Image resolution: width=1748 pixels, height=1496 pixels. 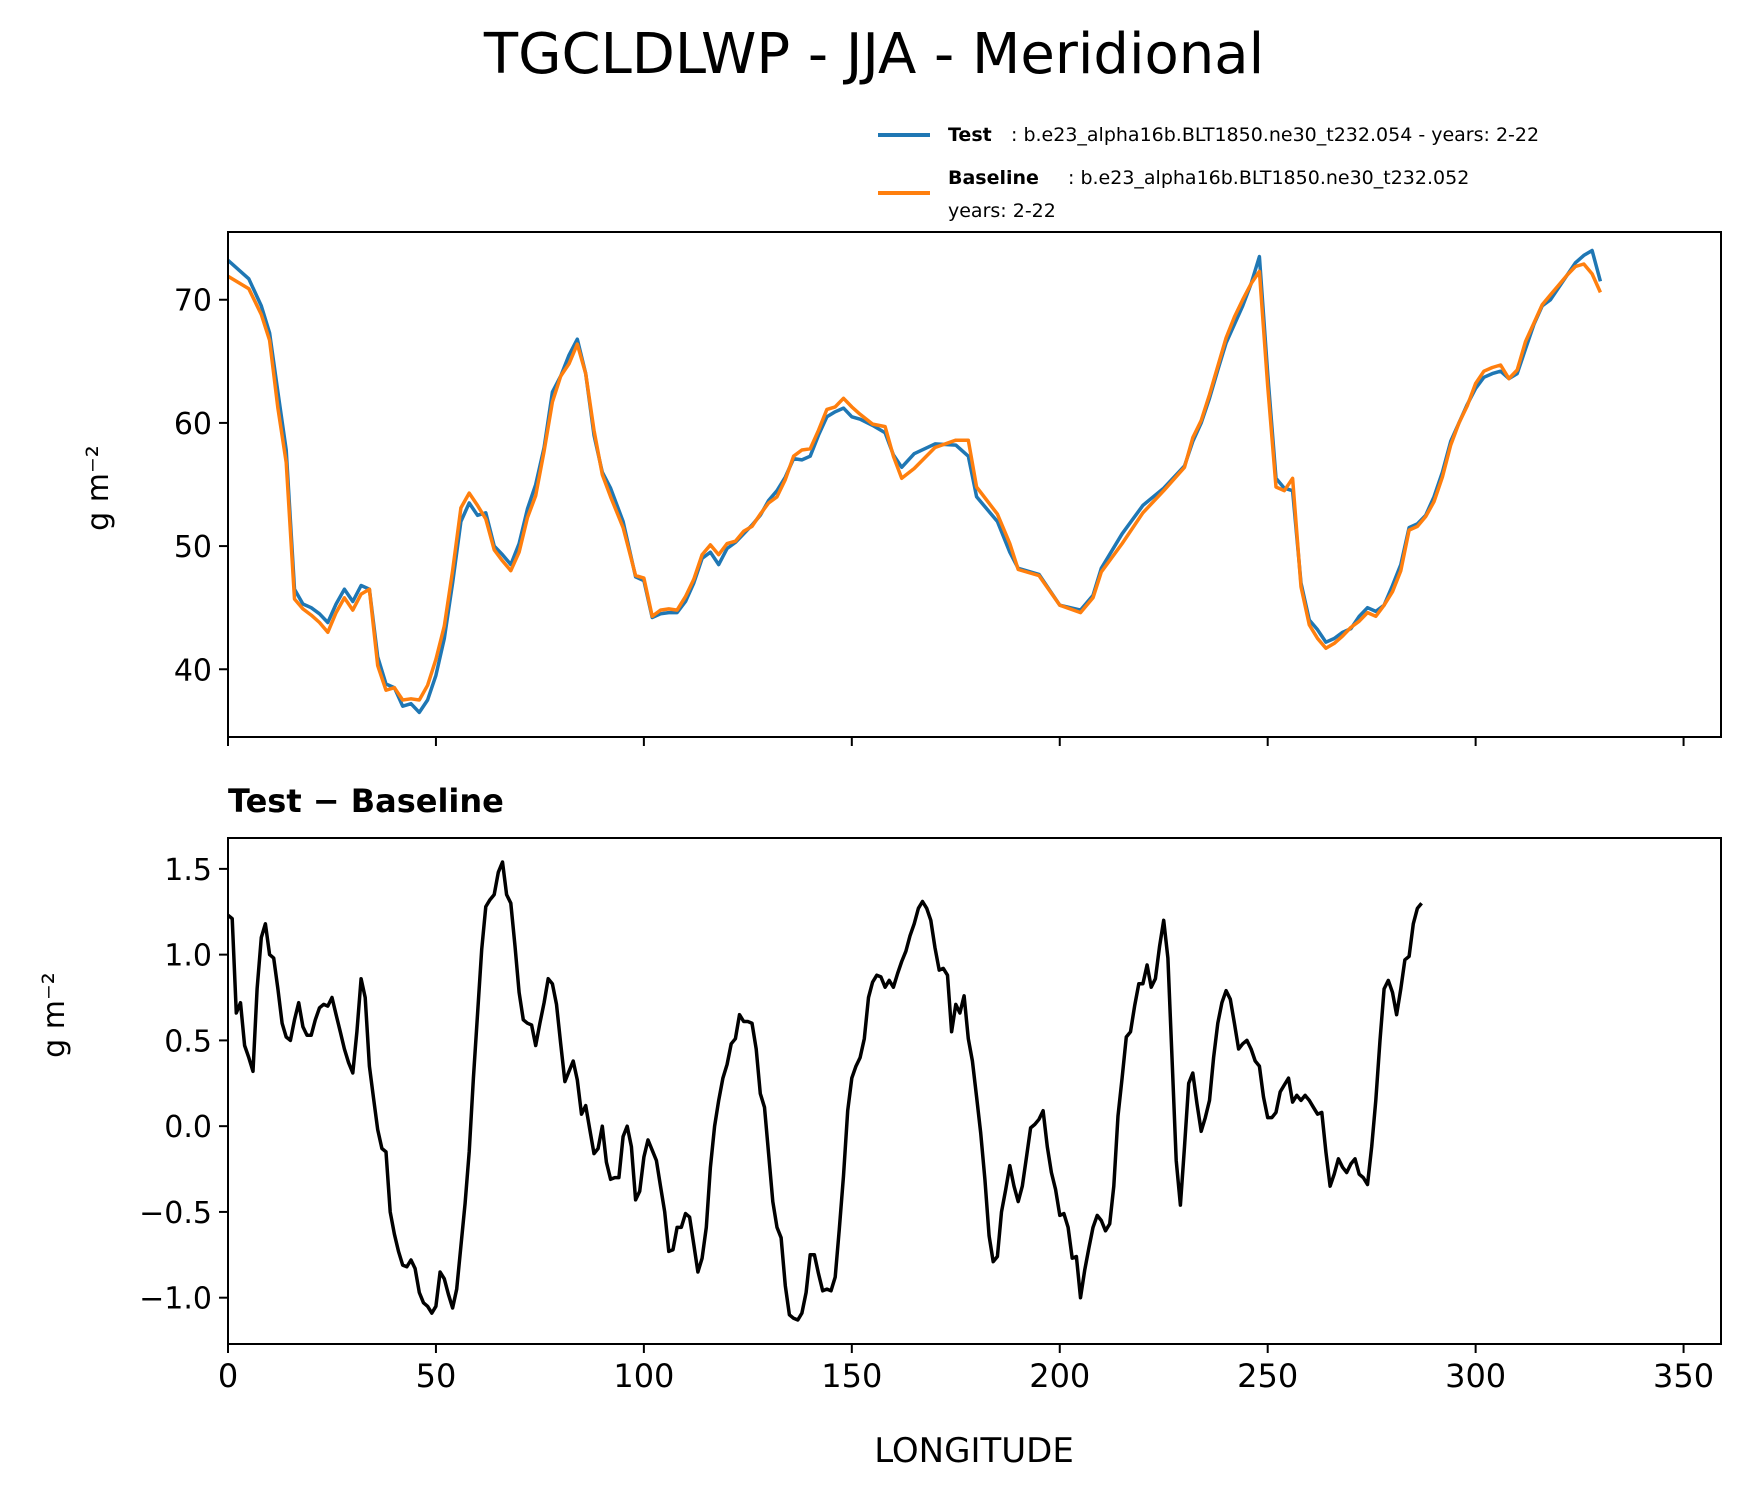 I want to click on x-tick-label: 0, so click(x=228, y=1376).